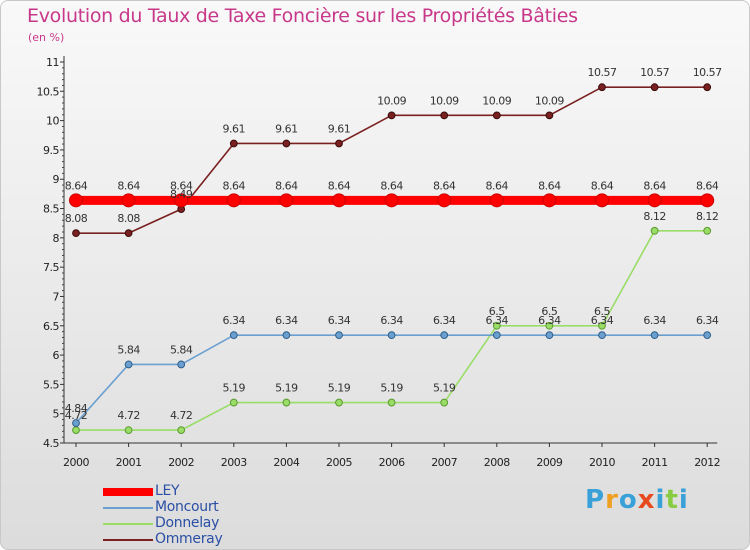 This screenshot has width=750, height=550. Describe the element at coordinates (52, 62) in the screenshot. I see `y-tick-label: 11` at that location.